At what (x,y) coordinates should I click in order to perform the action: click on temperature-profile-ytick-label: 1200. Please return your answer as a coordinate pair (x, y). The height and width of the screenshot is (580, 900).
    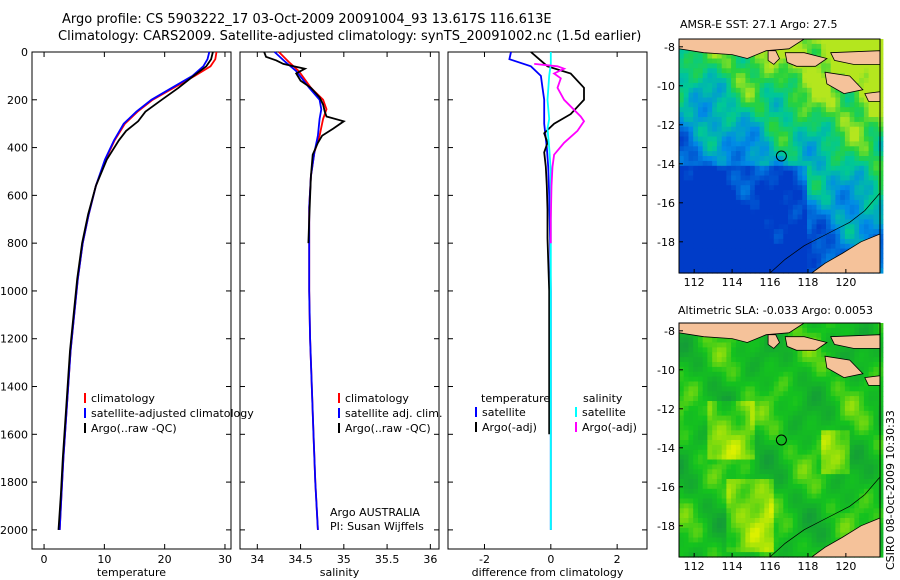
    Looking at the image, I should click on (14, 339).